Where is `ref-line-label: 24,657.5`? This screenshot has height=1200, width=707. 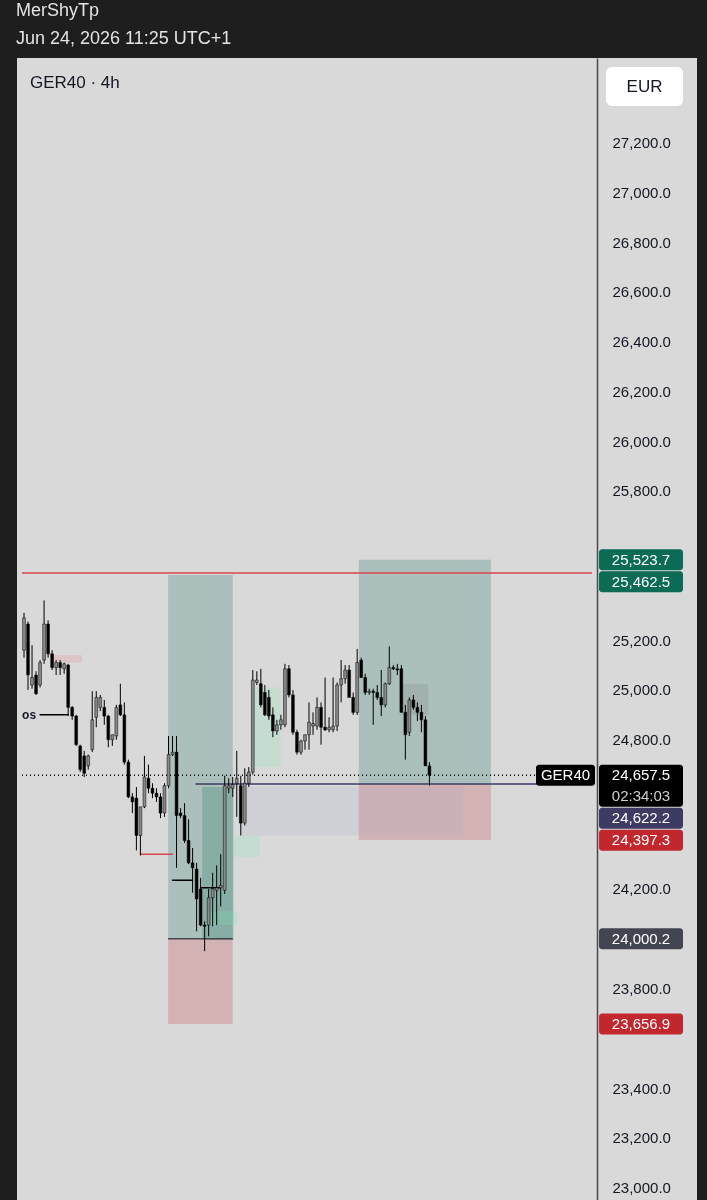 ref-line-label: 24,657.5 is located at coordinates (641, 775).